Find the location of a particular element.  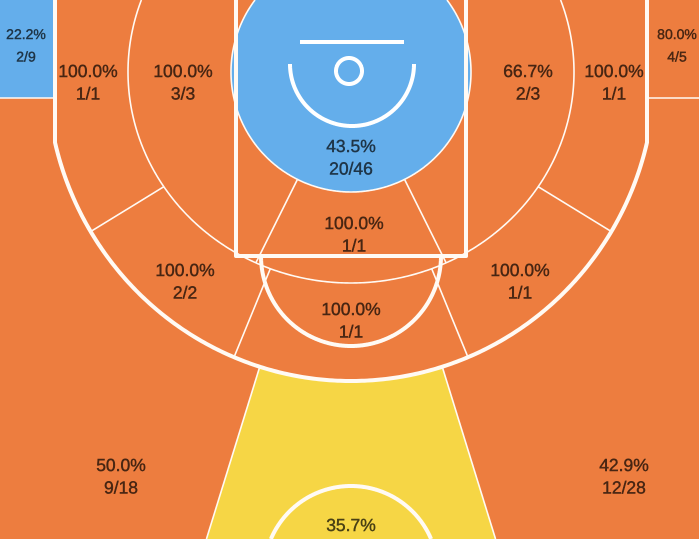

data-label: 100.0% 2/2 is located at coordinates (185, 281).